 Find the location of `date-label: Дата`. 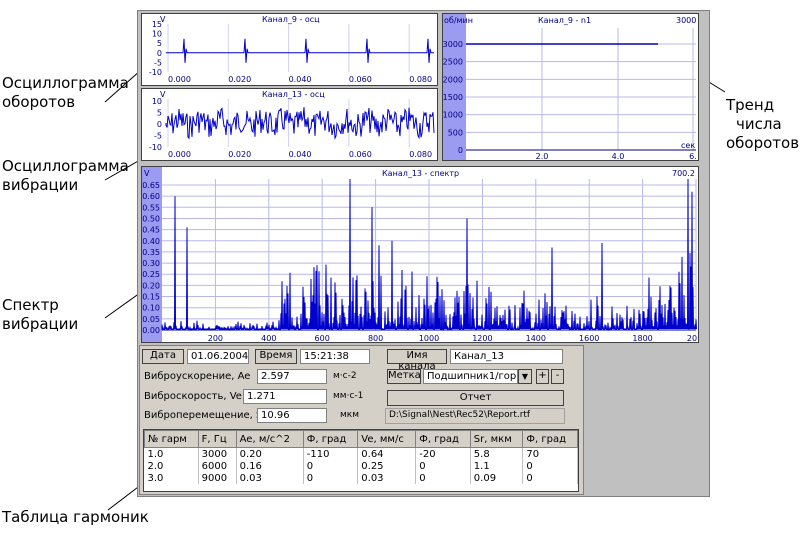

date-label: Дата is located at coordinates (163, 356).